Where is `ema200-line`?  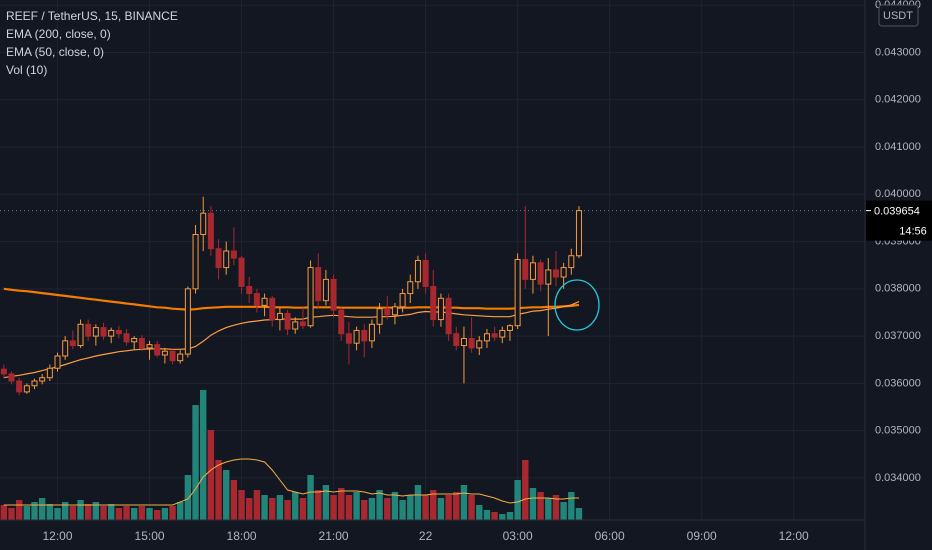 ema200-line is located at coordinates (291, 299).